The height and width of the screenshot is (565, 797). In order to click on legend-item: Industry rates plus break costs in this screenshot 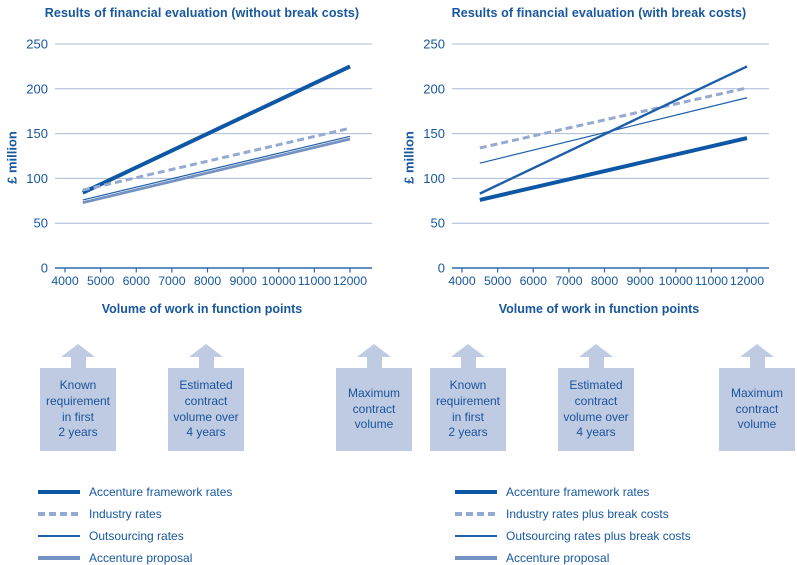, I will do `click(626, 514)`.